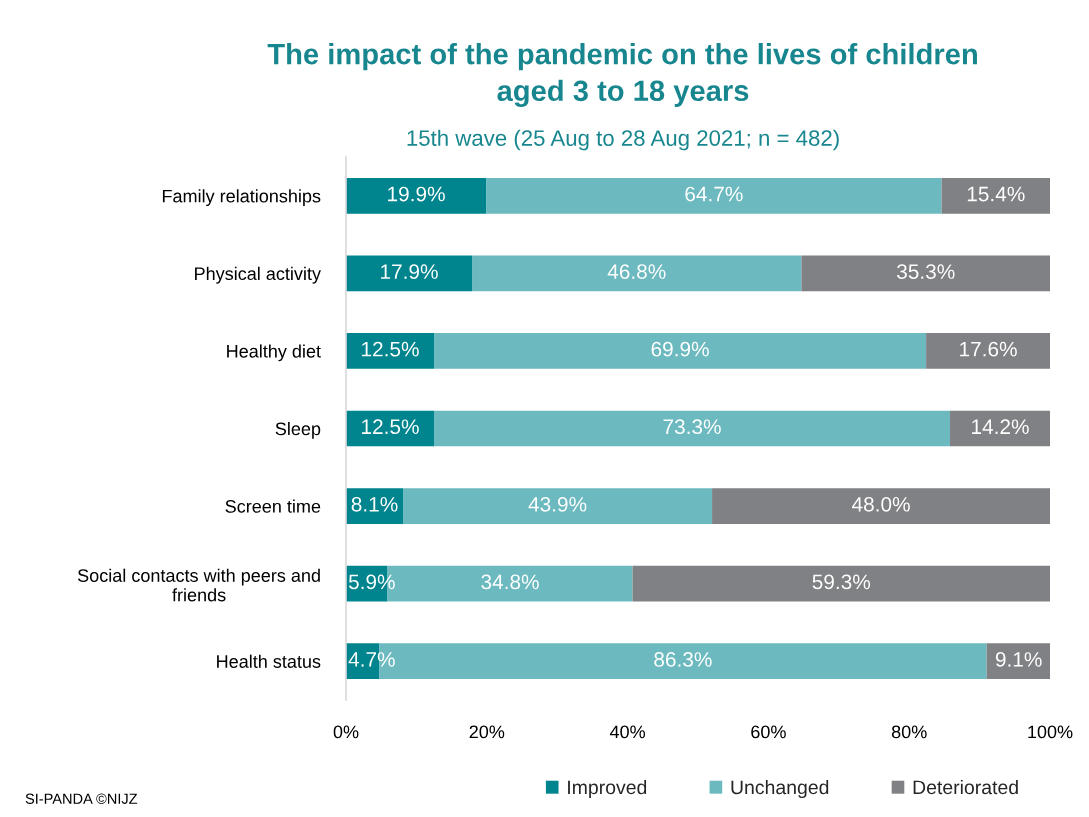  What do you see at coordinates (371, 582) in the screenshot?
I see `data-label: 5.9%` at bounding box center [371, 582].